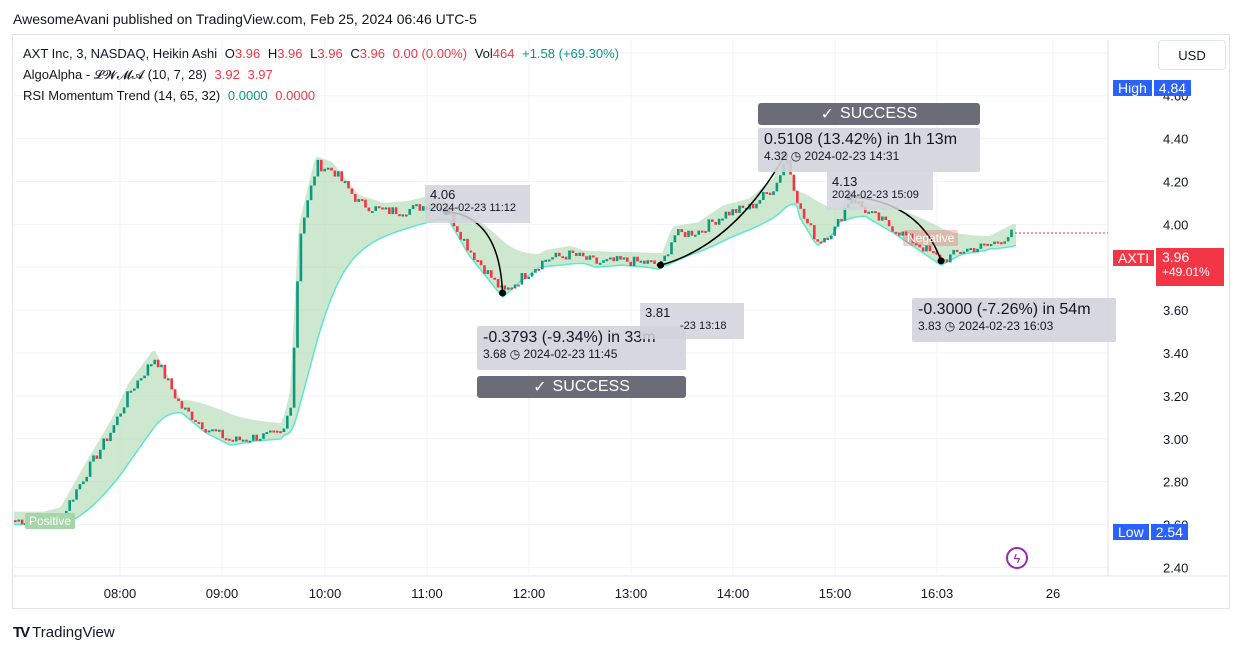 This screenshot has height=655, width=1243. What do you see at coordinates (1190, 267) in the screenshot?
I see `last-price-tag: 3.96 +49.01%` at bounding box center [1190, 267].